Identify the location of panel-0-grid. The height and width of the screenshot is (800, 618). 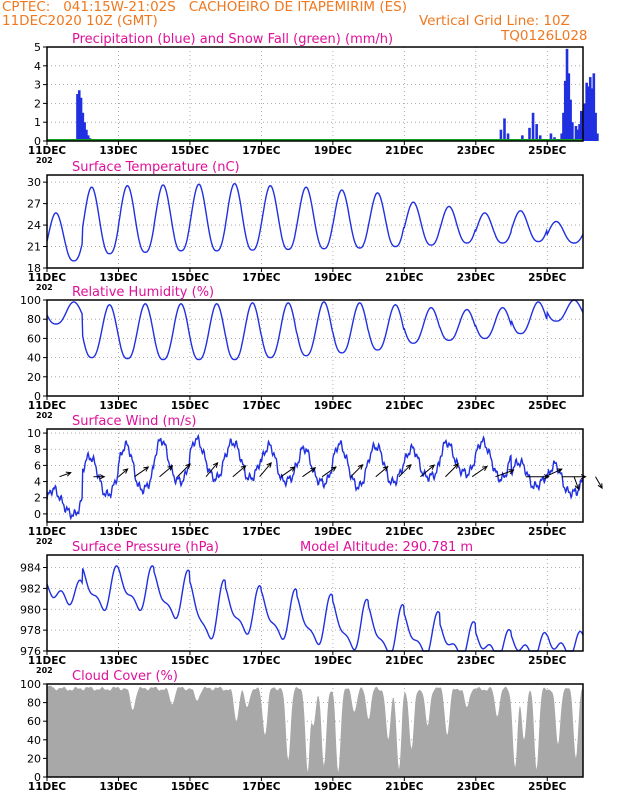
(315, 94).